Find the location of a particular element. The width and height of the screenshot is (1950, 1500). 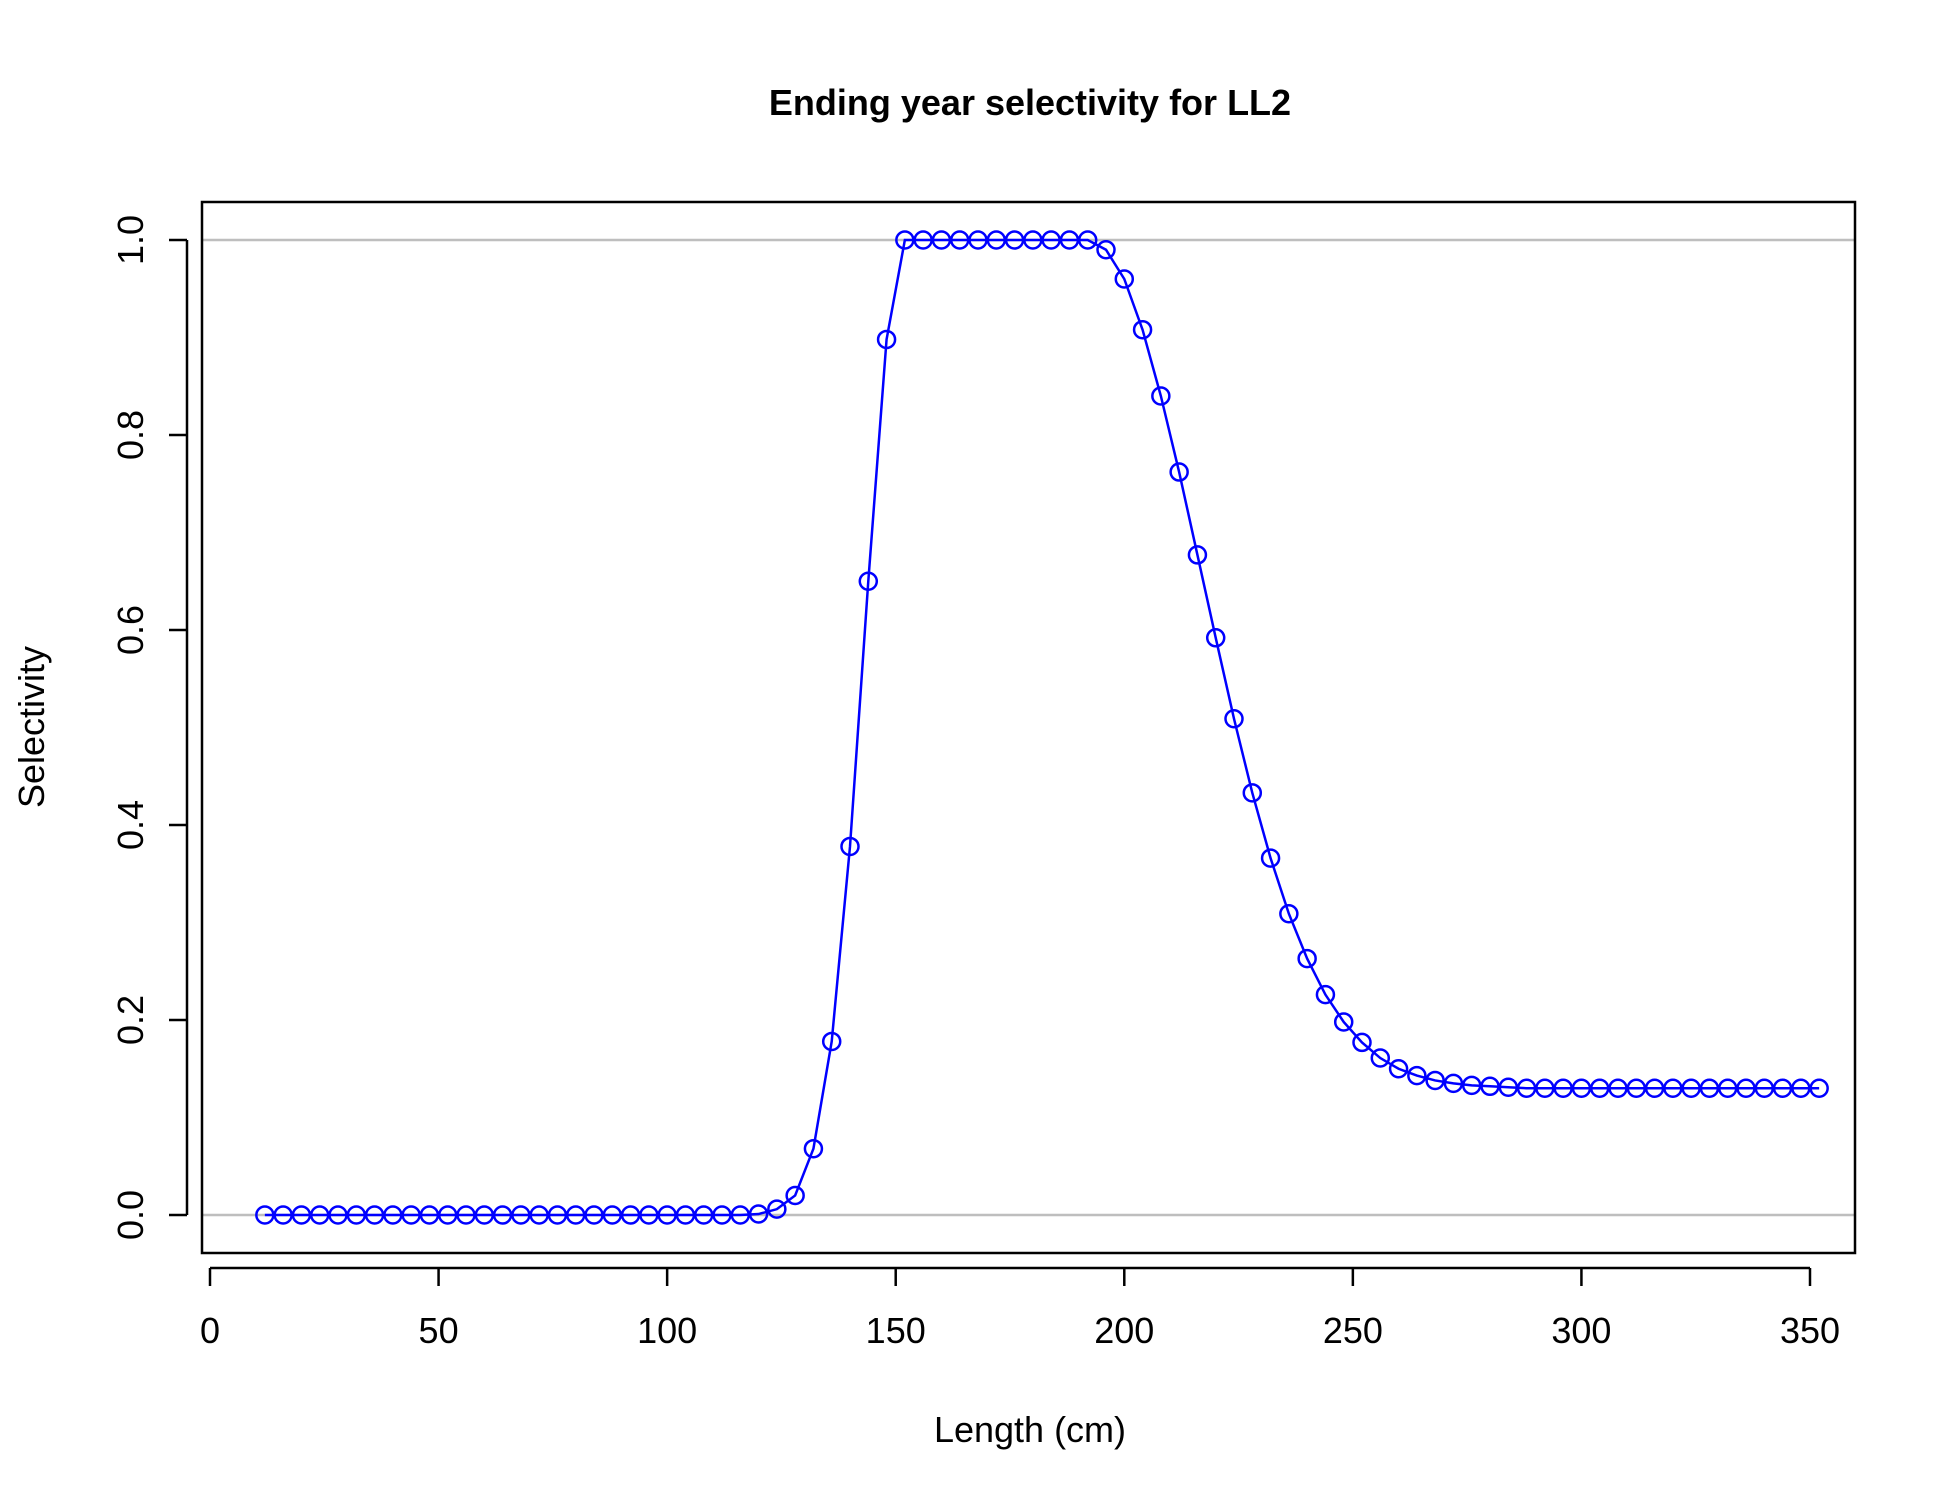

x-tick-label: 150 is located at coordinates (896, 1330).